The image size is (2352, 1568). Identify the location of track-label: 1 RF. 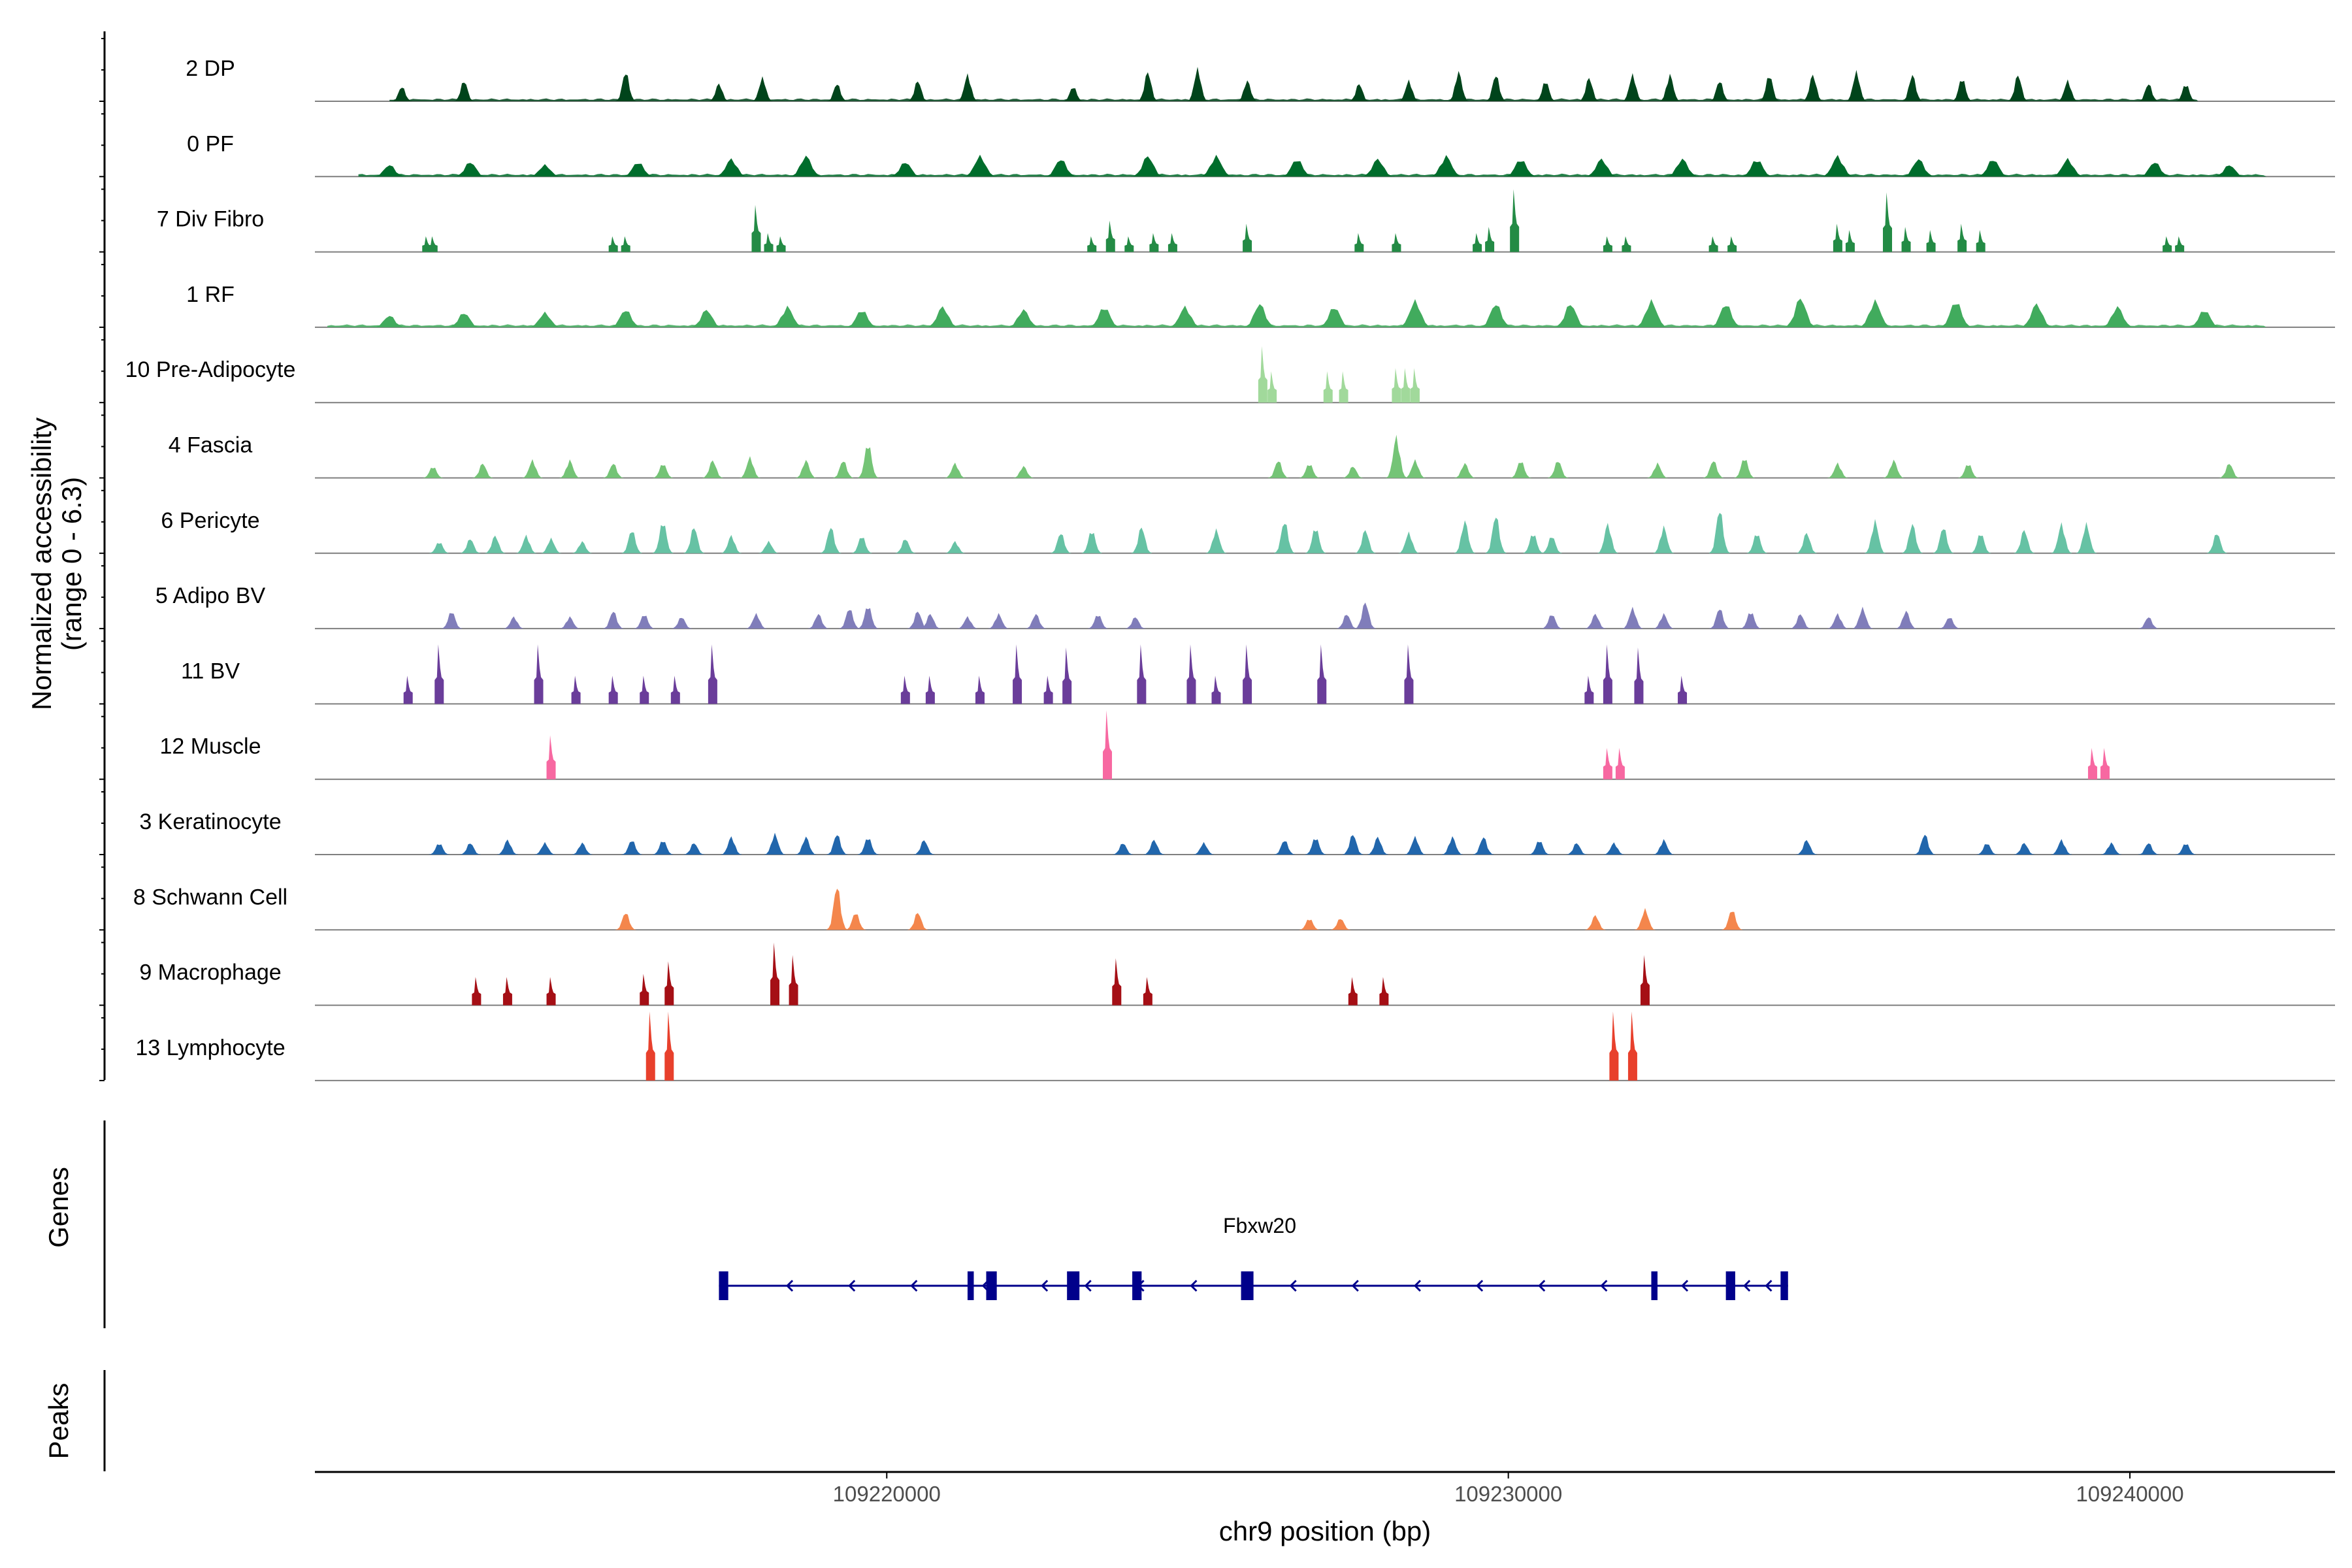
(210, 294).